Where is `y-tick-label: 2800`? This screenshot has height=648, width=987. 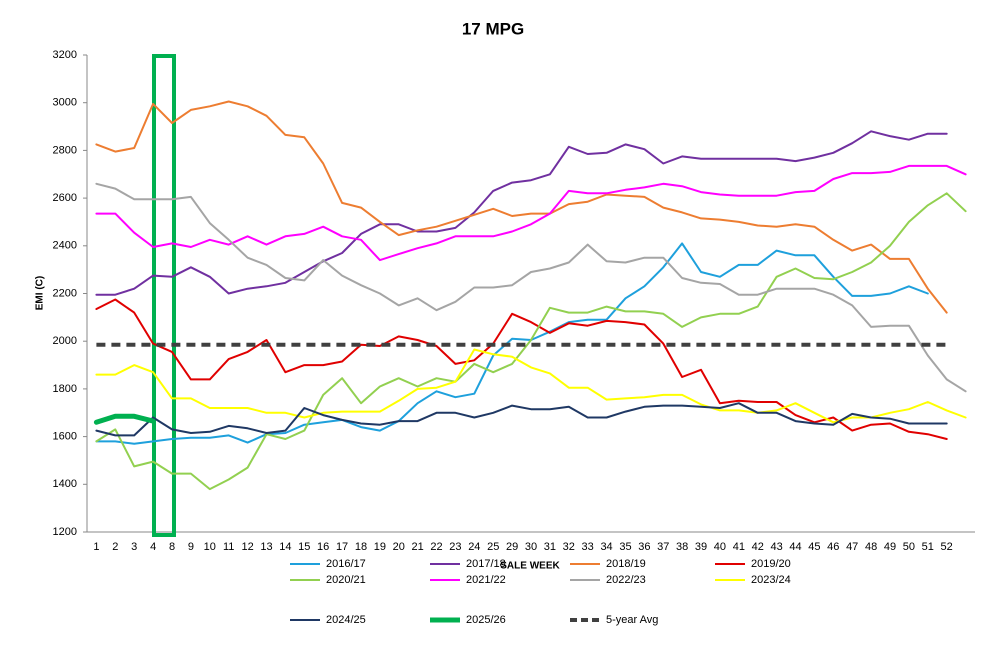
y-tick-label: 2800 is located at coordinates (65, 150).